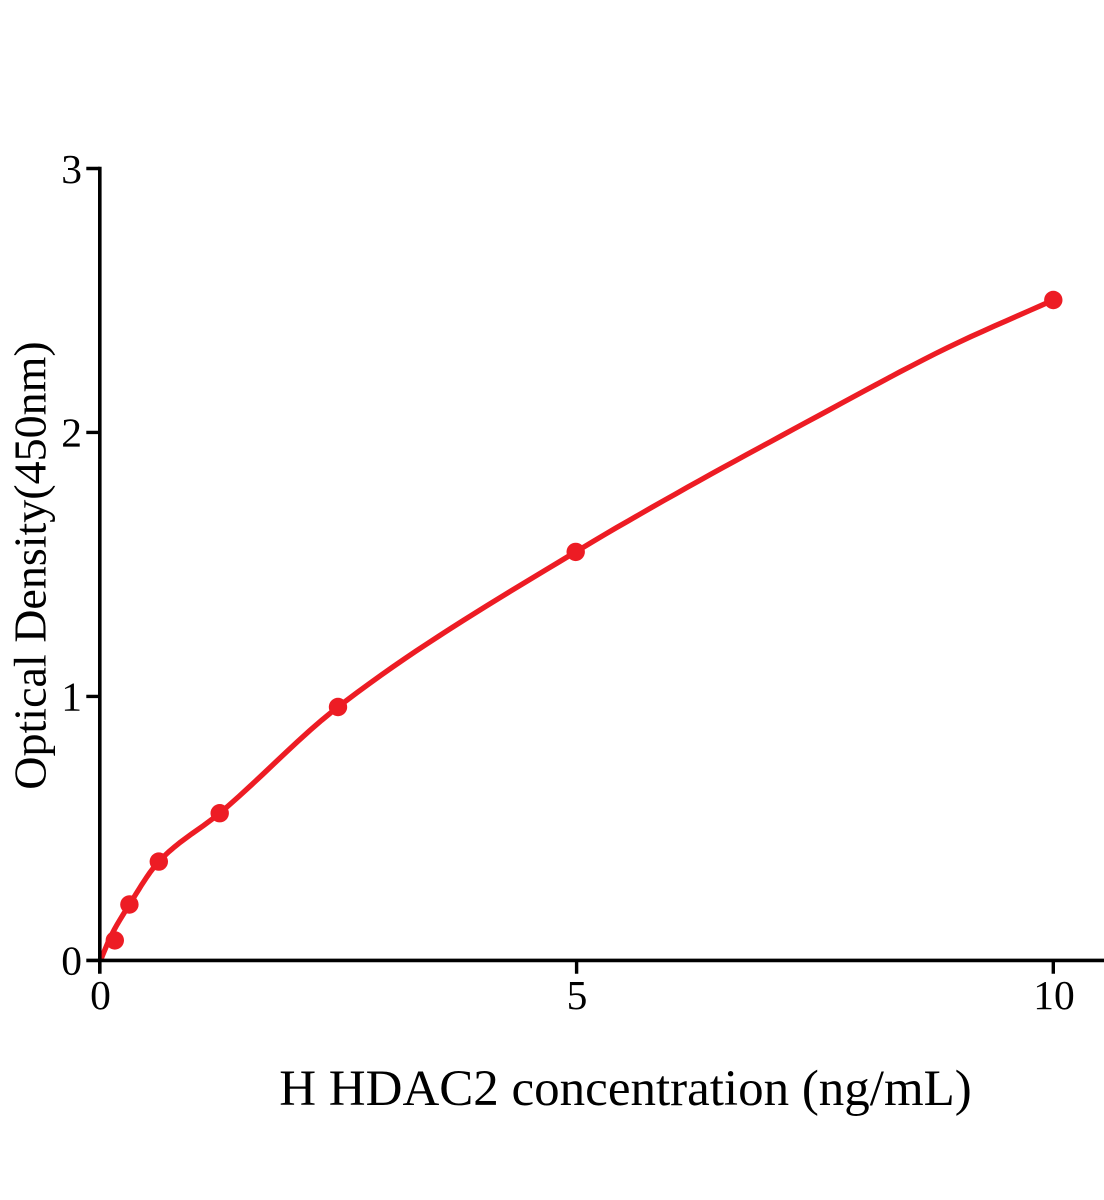 The image size is (1104, 1200). What do you see at coordinates (71, 697) in the screenshot?
I see `svg-text: 1` at bounding box center [71, 697].